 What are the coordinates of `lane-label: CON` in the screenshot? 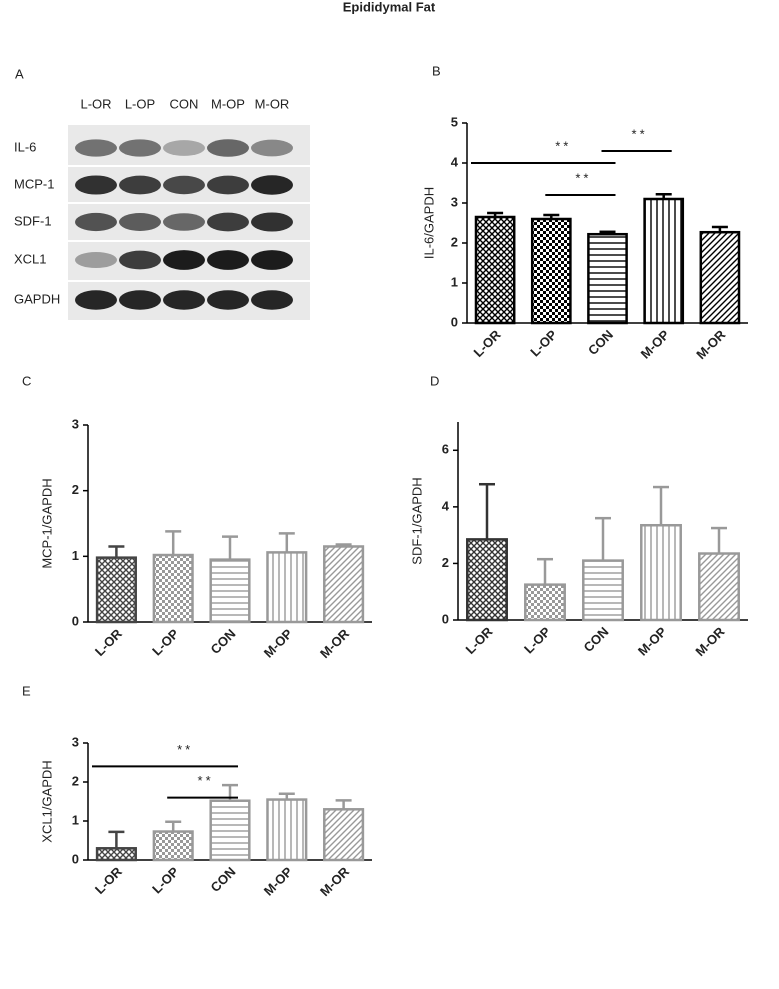 It's located at (184, 103).